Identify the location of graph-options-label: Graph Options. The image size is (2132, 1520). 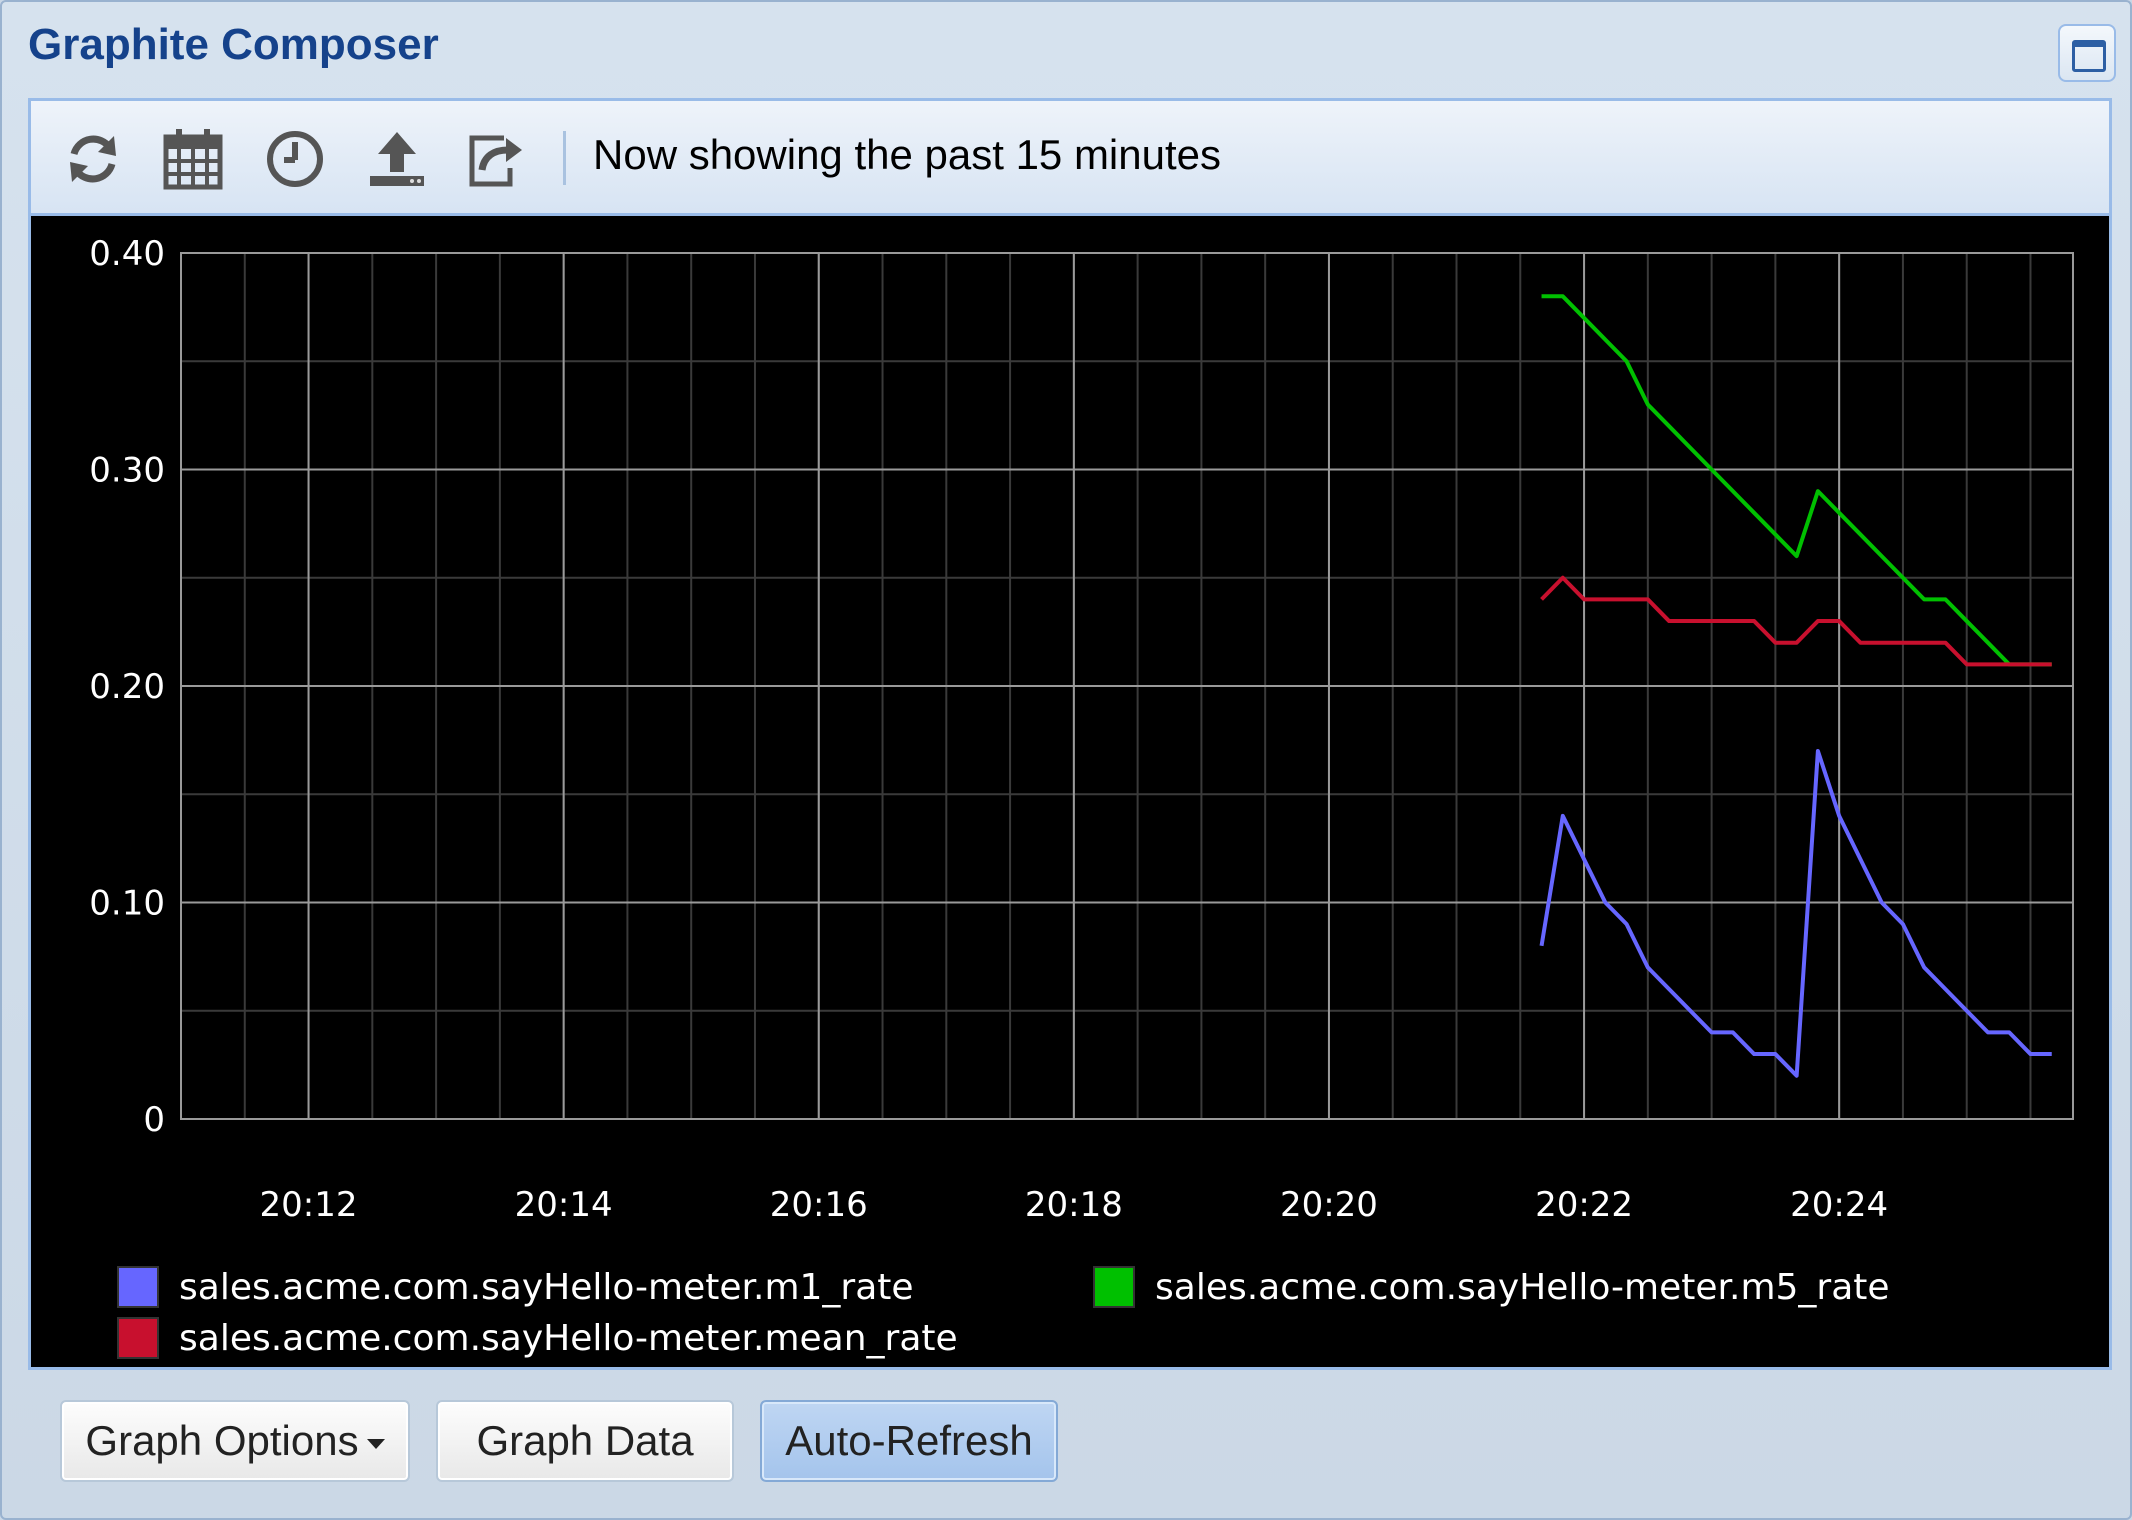
(222, 1440).